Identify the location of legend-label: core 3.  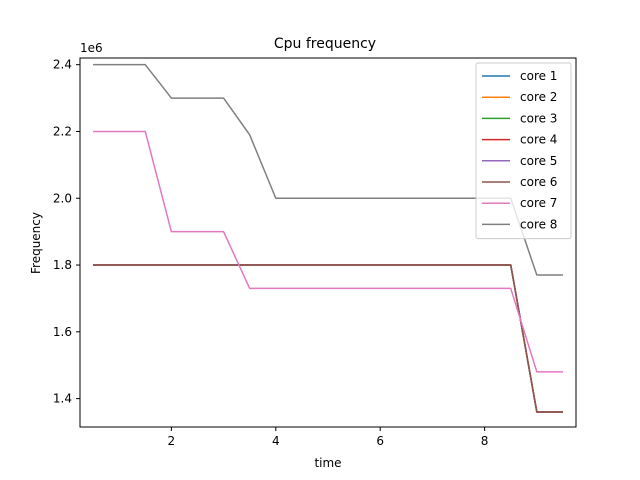
(538, 118).